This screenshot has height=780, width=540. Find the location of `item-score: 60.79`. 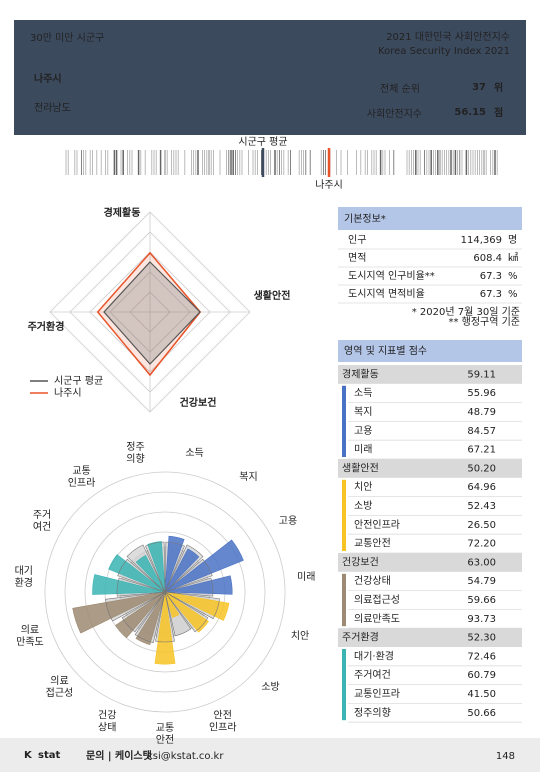

item-score: 60.79 is located at coordinates (481, 675).